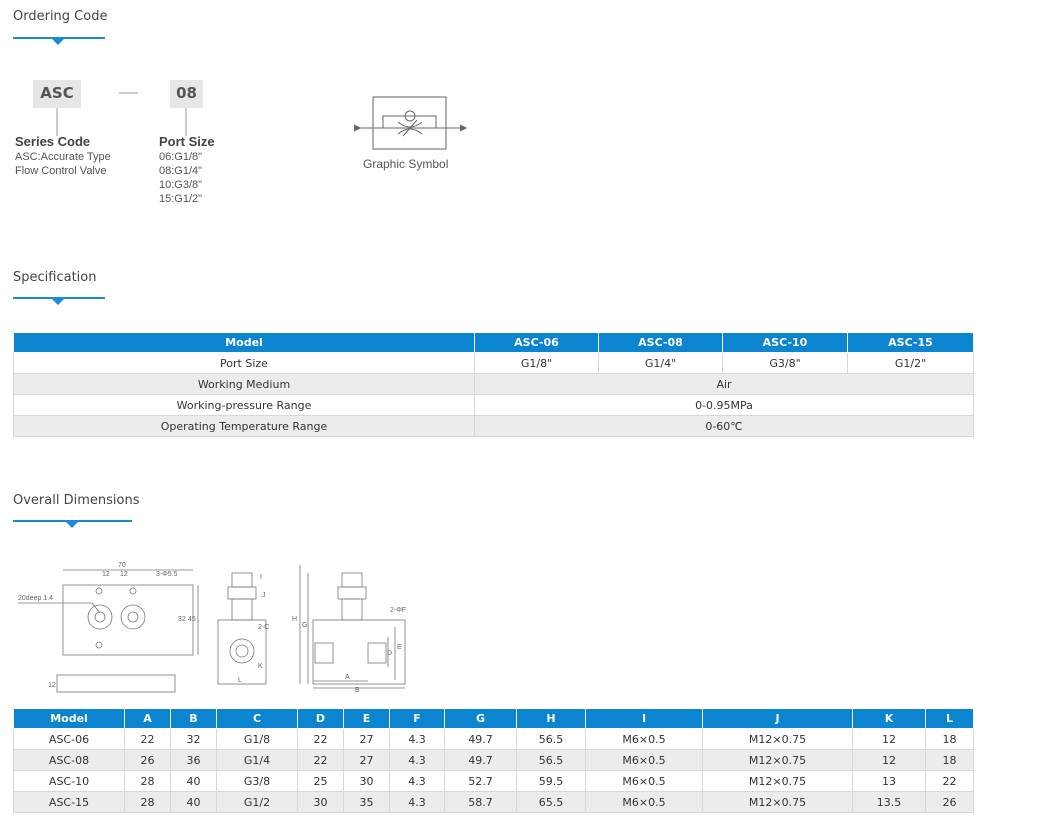 The image size is (1046, 838). I want to click on dimension-label: 2-ΦF, so click(398, 610).